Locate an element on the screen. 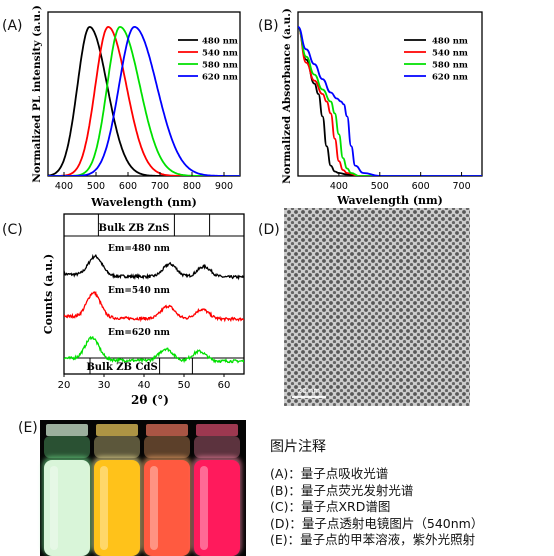 The width and height of the screenshot is (554, 556). vial-red is located at coordinates (217, 490).